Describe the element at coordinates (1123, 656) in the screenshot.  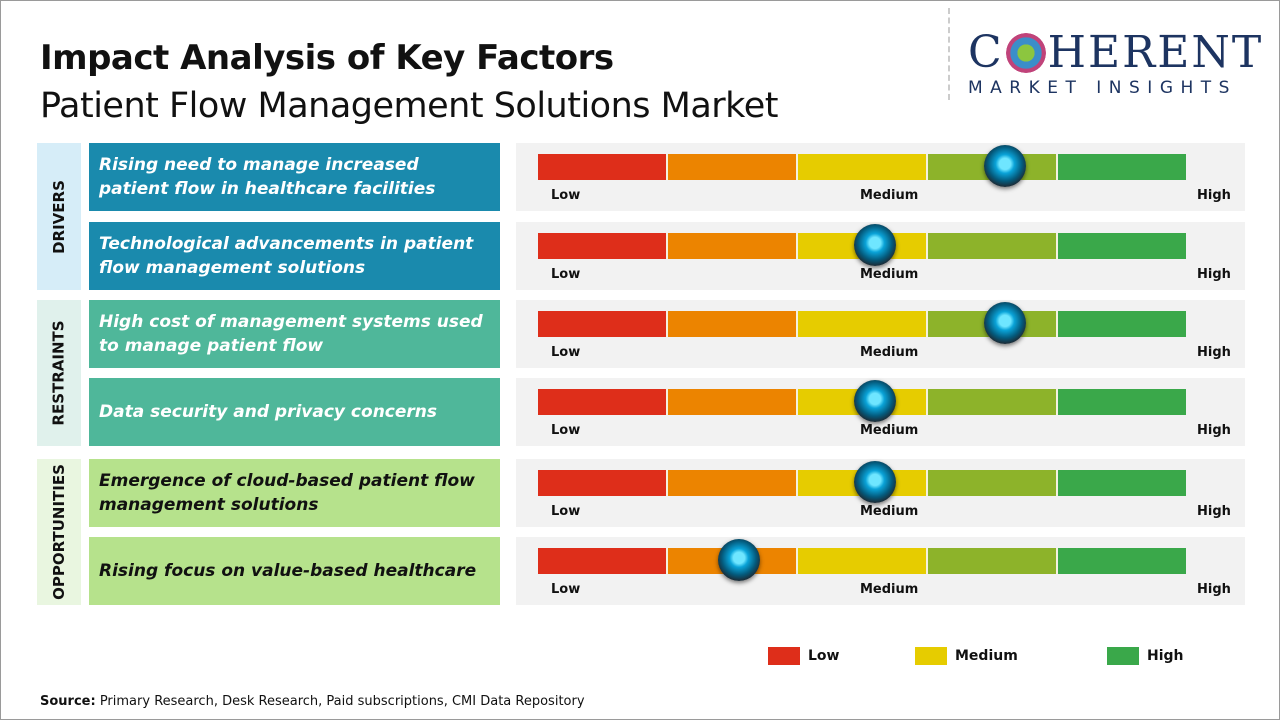
I see `legend-swatch-high` at that location.